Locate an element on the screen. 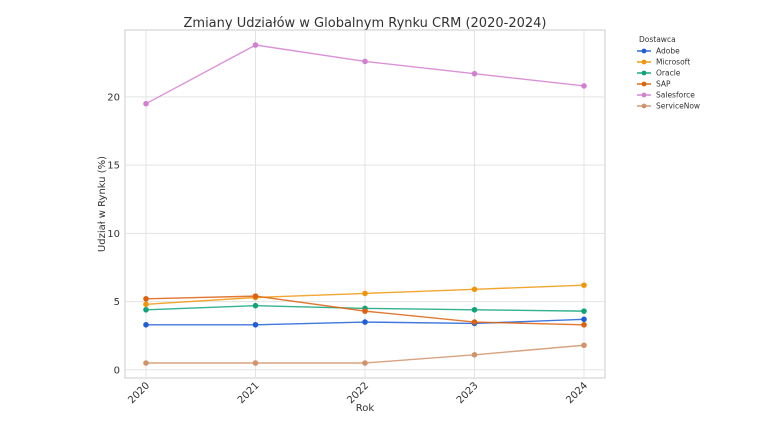 This screenshot has height=432, width=768. legend-marker-microsoft is located at coordinates (644, 62).